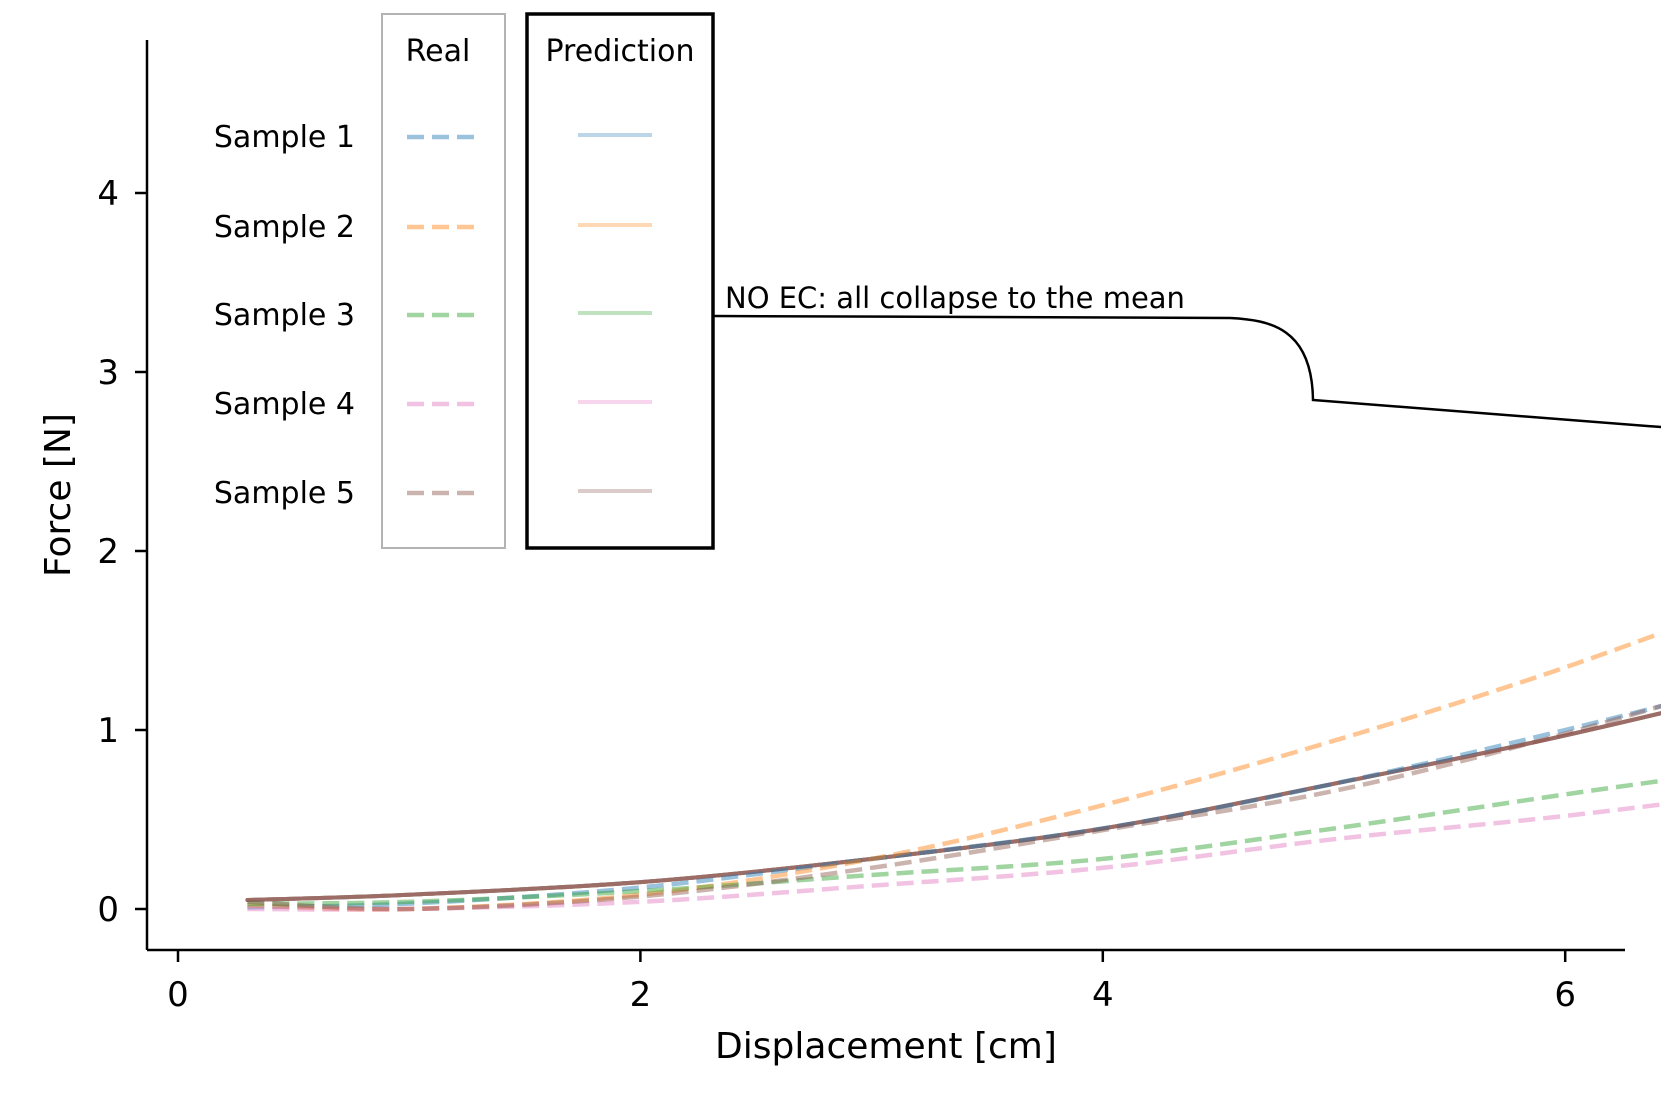  What do you see at coordinates (284, 315) in the screenshot?
I see `legend-label-sample-3: Sample 3` at bounding box center [284, 315].